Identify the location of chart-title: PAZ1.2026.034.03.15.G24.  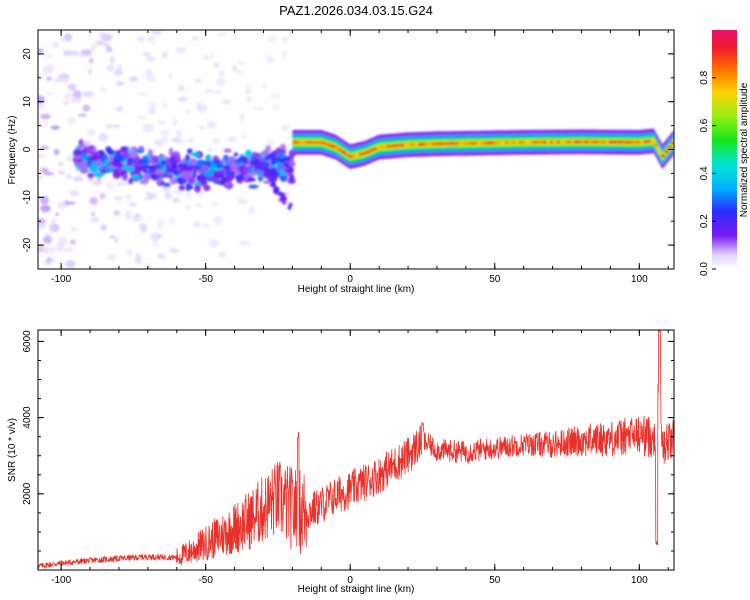
(356, 10).